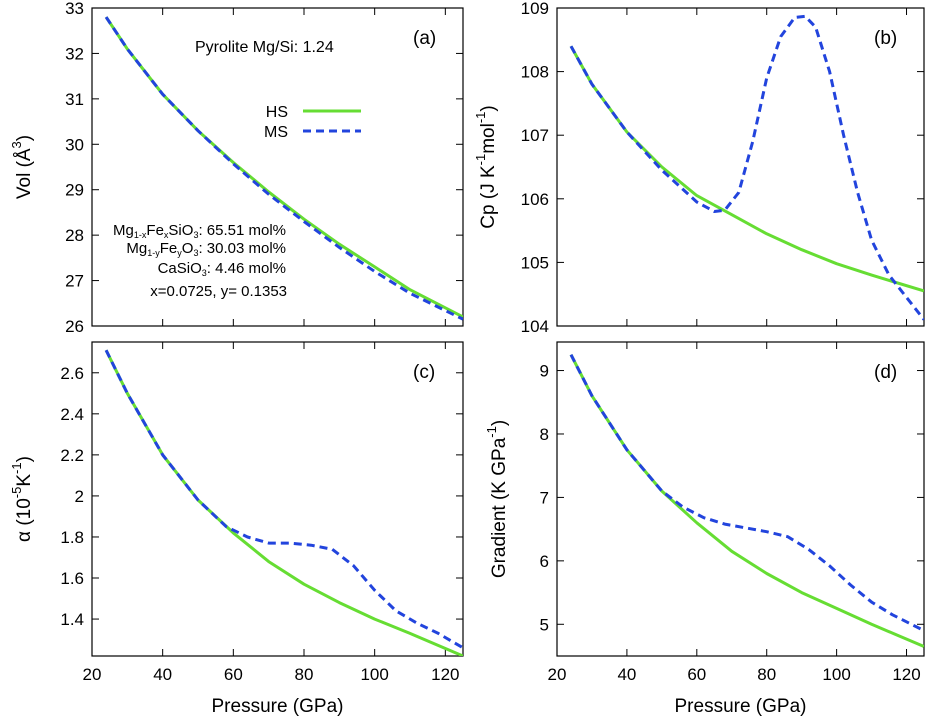 The width and height of the screenshot is (927, 721). Describe the element at coordinates (497, 499) in the screenshot. I see `y-axis-label: Gradient (K GPa-1)` at that location.